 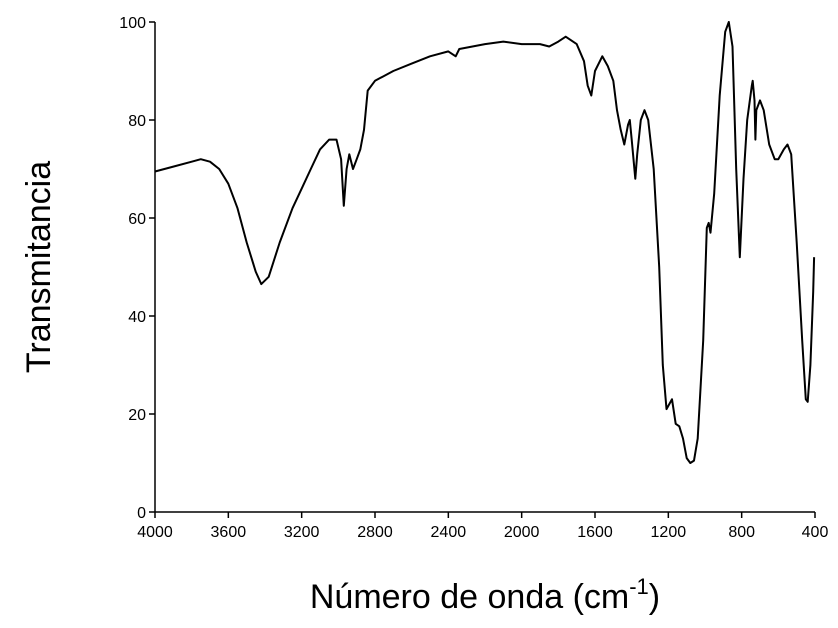 What do you see at coordinates (132, 23) in the screenshot?
I see `y-tick-label: 100` at bounding box center [132, 23].